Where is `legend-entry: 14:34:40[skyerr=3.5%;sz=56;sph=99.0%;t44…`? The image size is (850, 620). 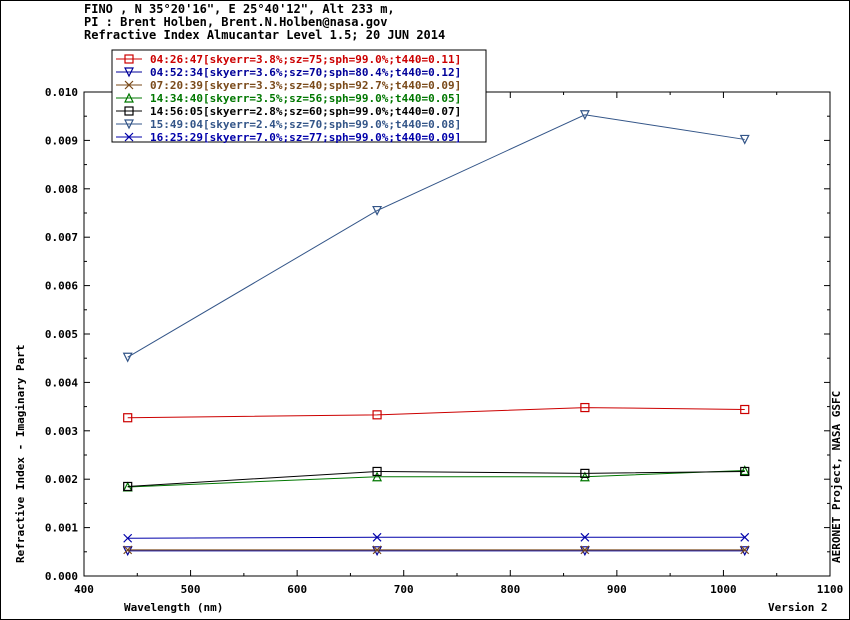 legend-entry: 14:34:40[skyerr=3.5%;sz=56;sph=99.0%;t44… is located at coordinates (288, 98).